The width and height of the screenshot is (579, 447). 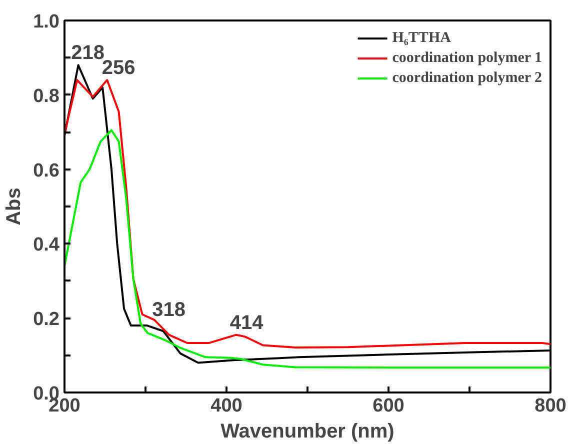 What do you see at coordinates (46, 171) in the screenshot?
I see `y-tick-label: 0.6` at bounding box center [46, 171].